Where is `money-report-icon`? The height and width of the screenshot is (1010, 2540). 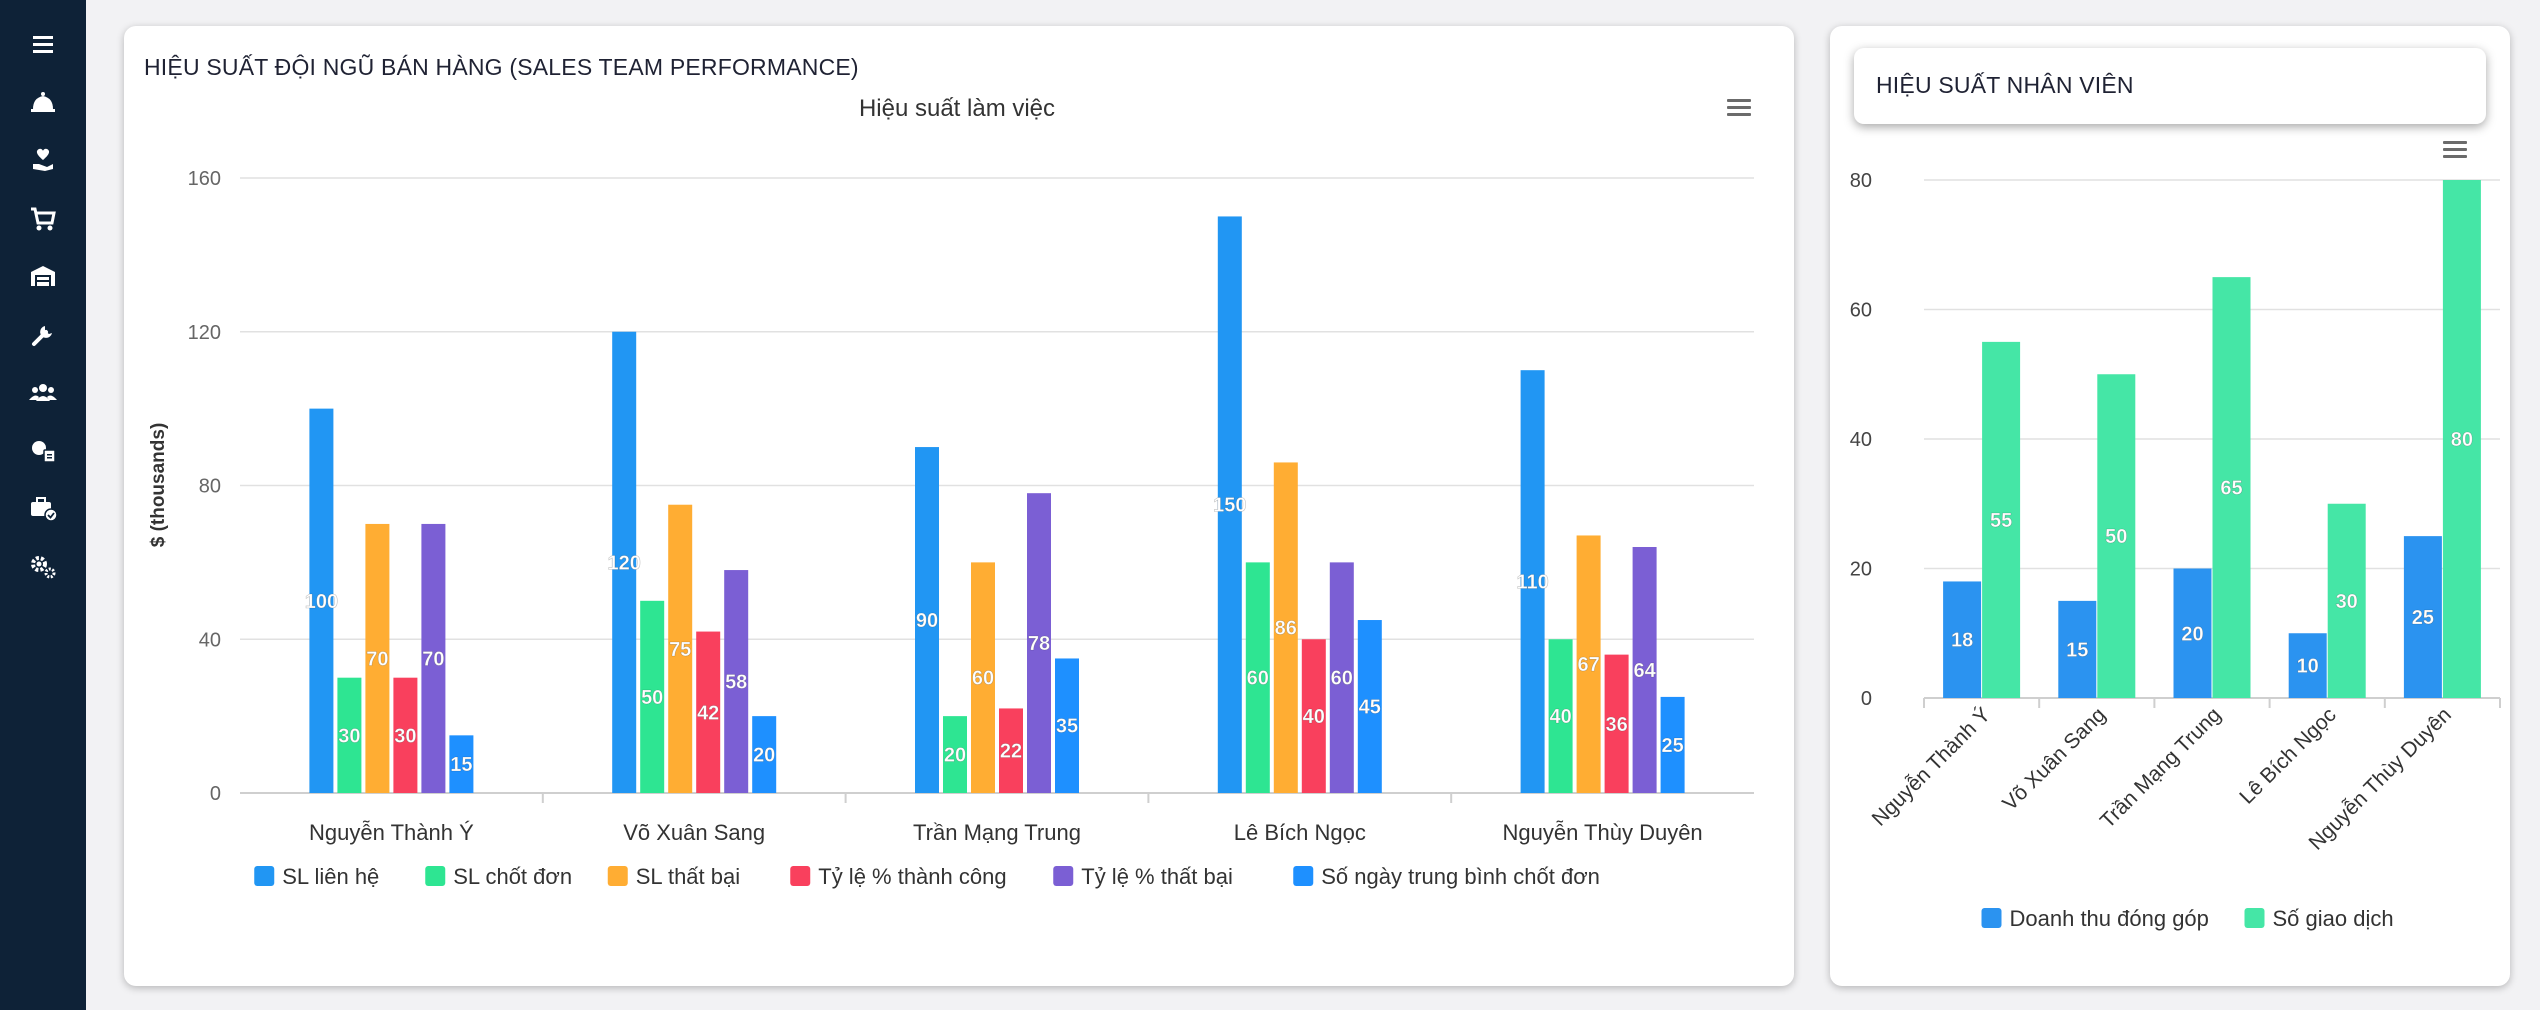
money-report-icon is located at coordinates (43, 450).